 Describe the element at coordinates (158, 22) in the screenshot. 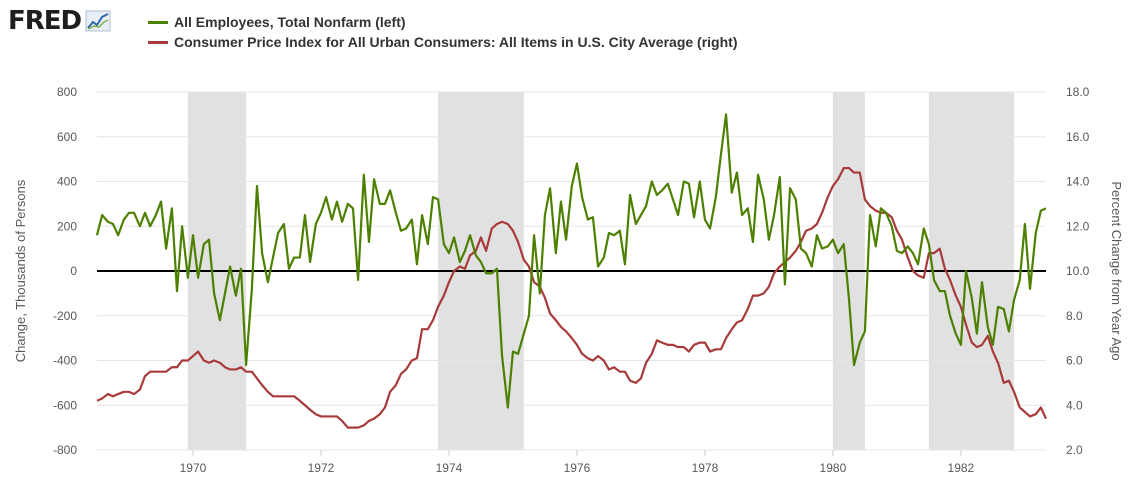

I see `legend-swatch-employees` at that location.